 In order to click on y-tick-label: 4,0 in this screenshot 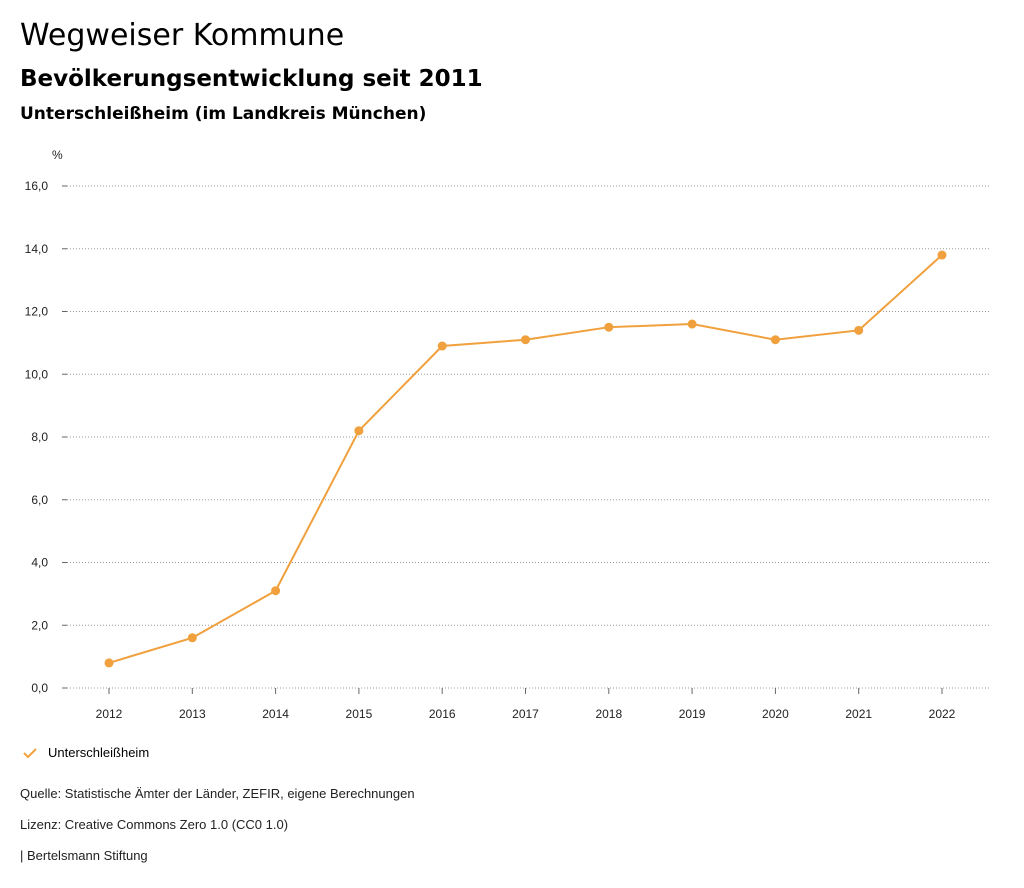, I will do `click(39, 563)`.